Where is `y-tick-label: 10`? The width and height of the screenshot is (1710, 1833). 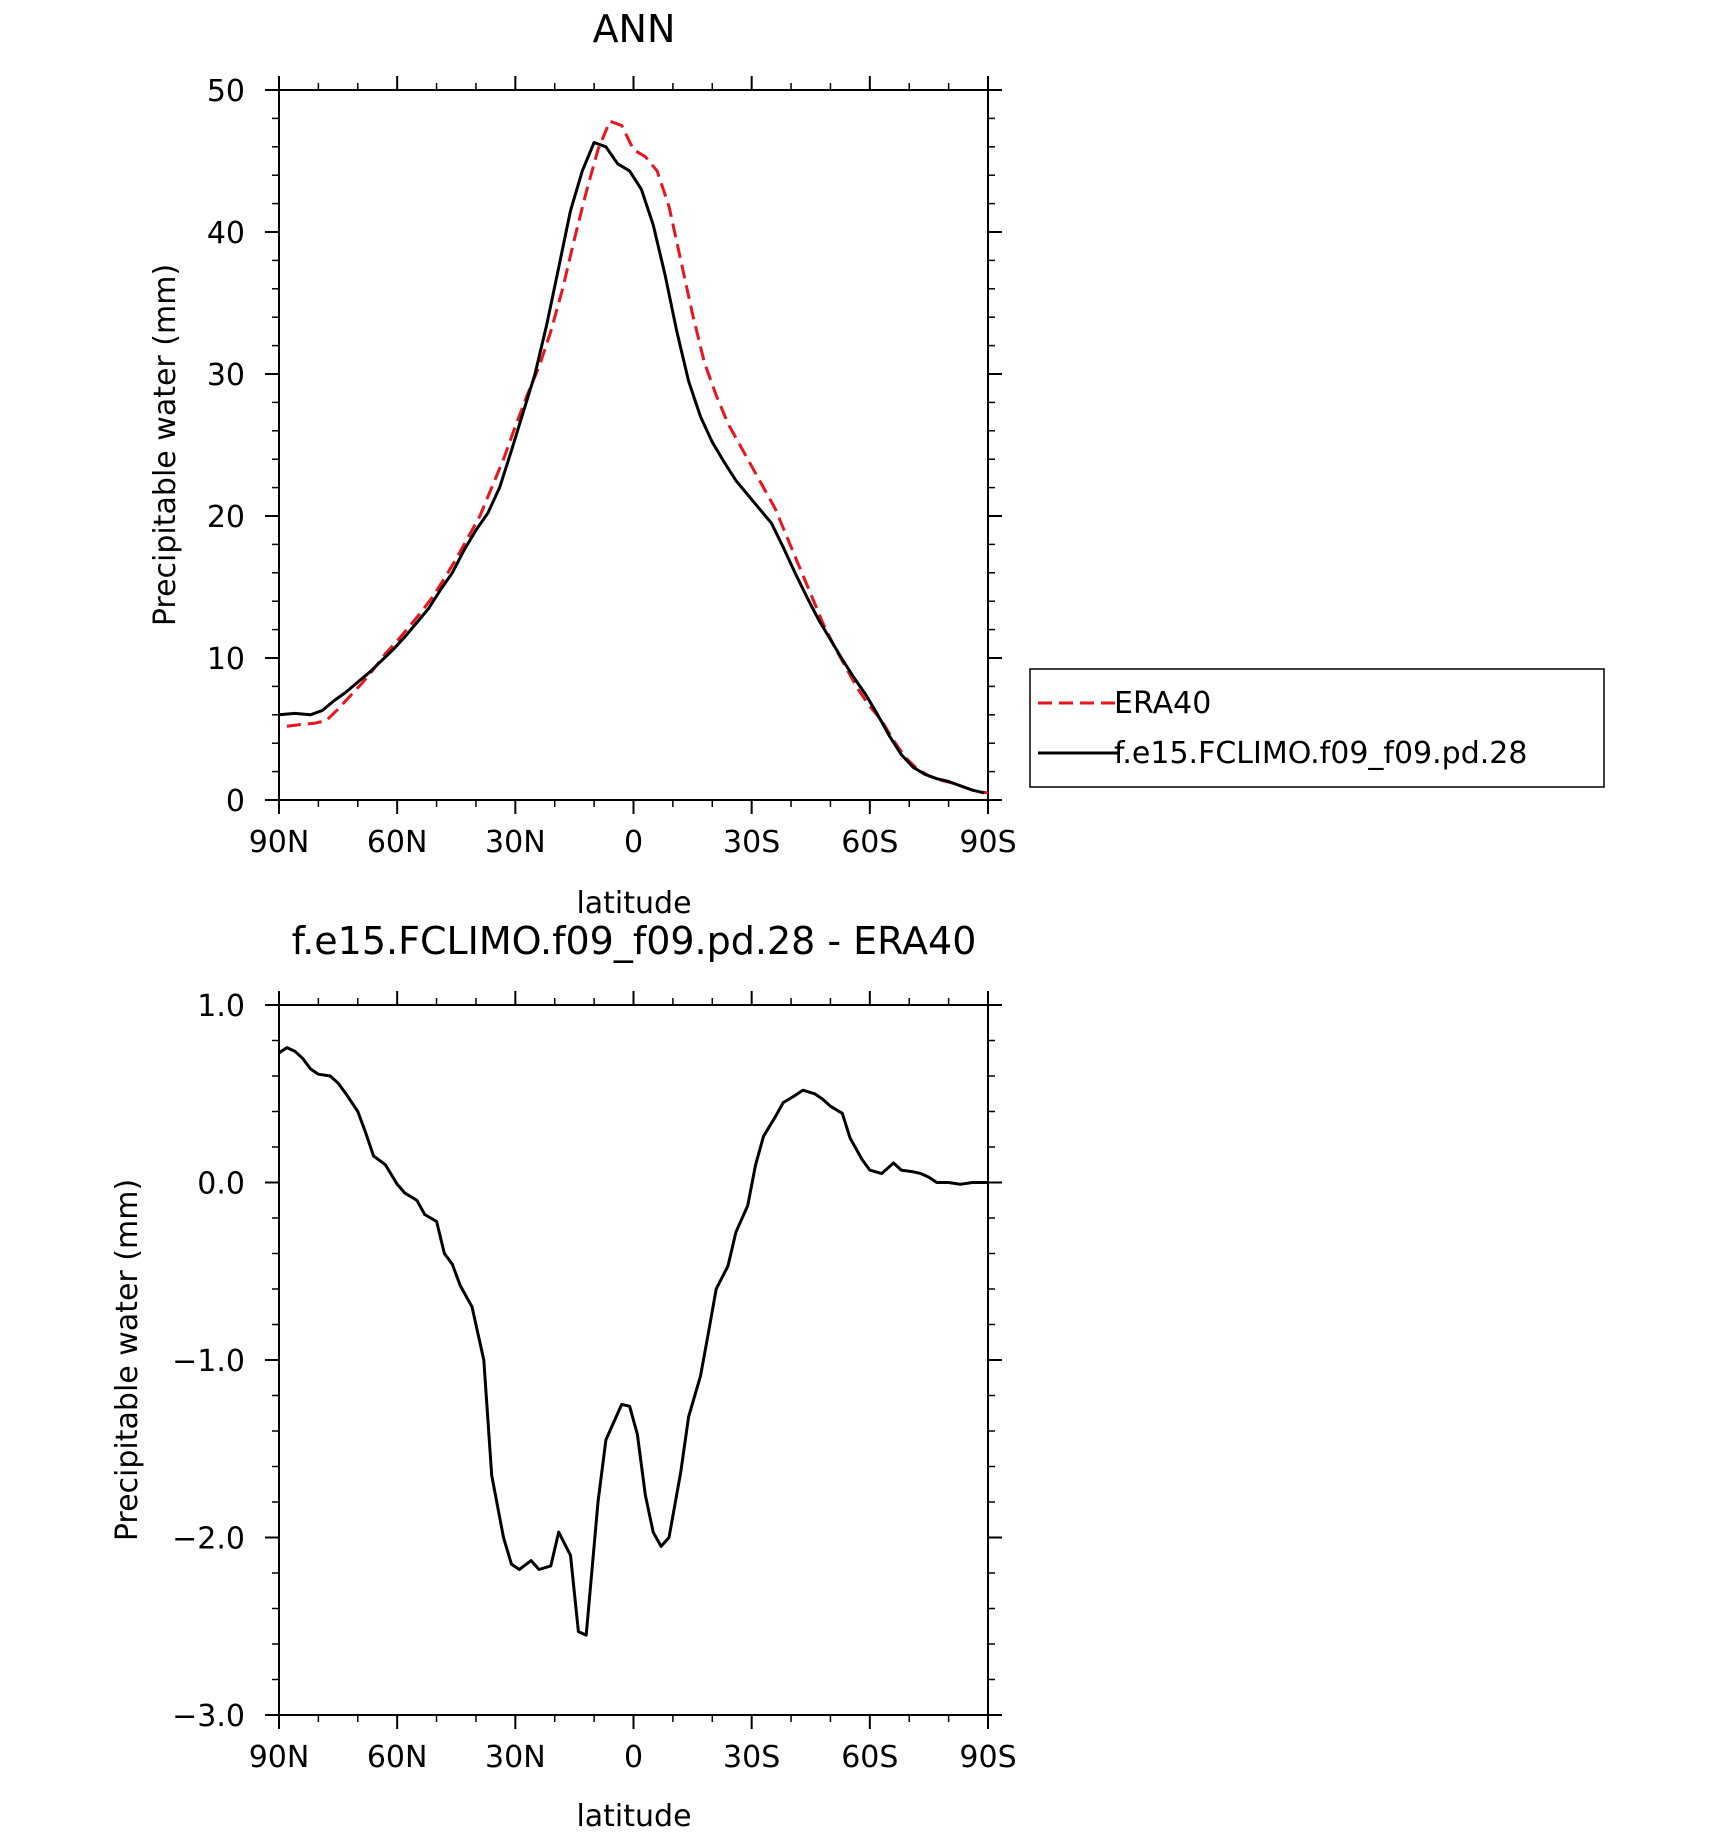
y-tick-label: 10 is located at coordinates (226, 659).